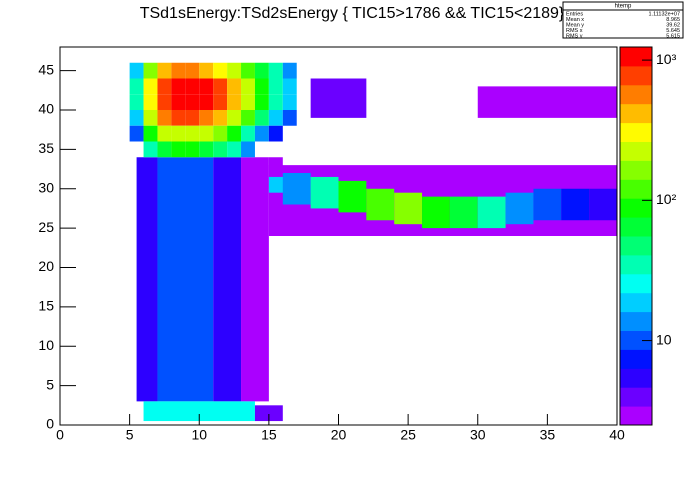 This screenshot has width=685, height=477. I want to click on x-tick-label: 5, so click(130, 435).